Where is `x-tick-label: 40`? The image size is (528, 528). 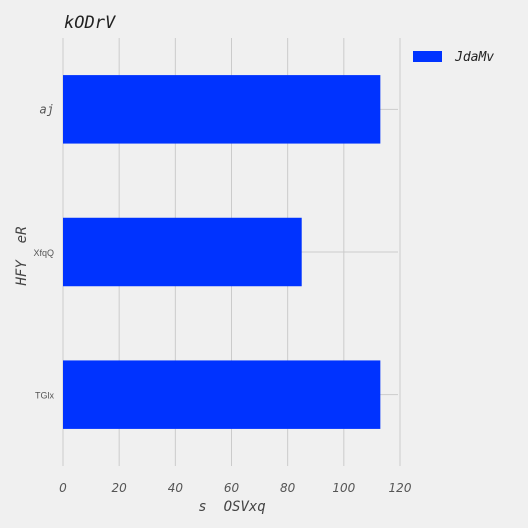
x-tick-label: 40 is located at coordinates (176, 488).